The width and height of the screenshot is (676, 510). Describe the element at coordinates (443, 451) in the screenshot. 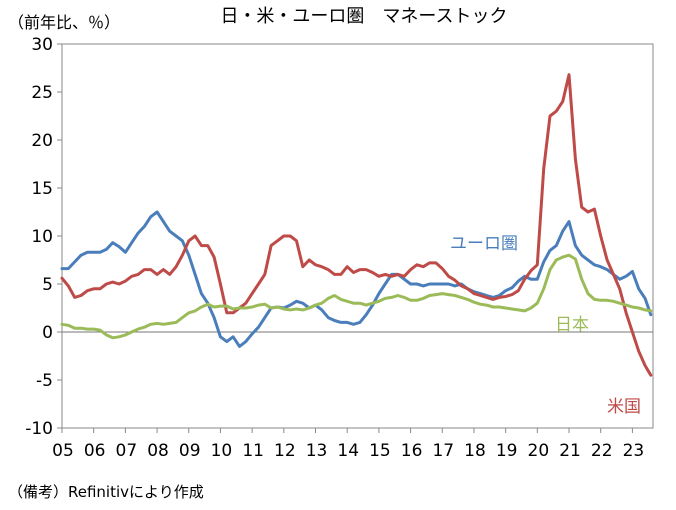

I see `x-tick-label: 17` at that location.